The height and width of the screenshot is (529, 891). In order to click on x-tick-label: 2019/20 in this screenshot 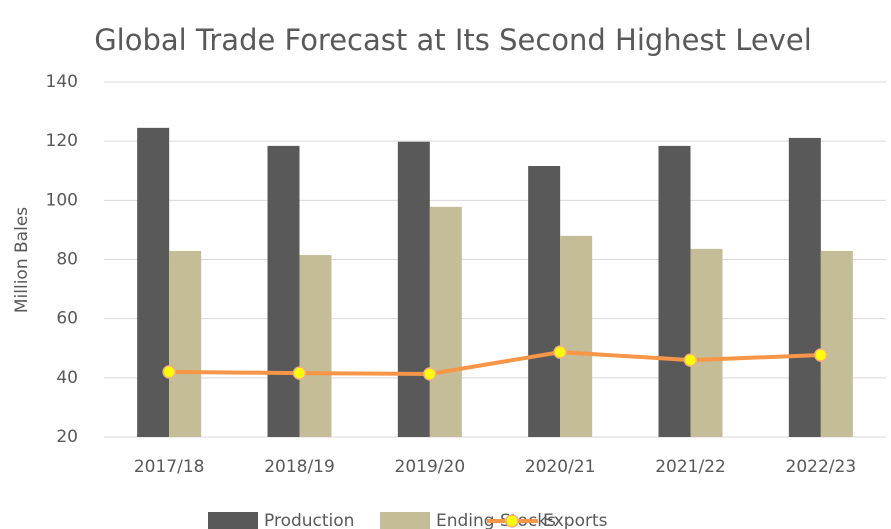, I will do `click(430, 467)`.